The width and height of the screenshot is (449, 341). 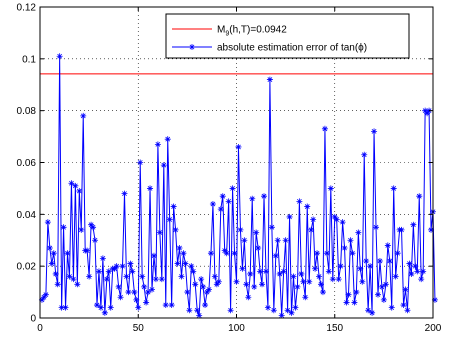 What do you see at coordinates (236, 328) in the screenshot?
I see `x-tick-label: 100` at bounding box center [236, 328].